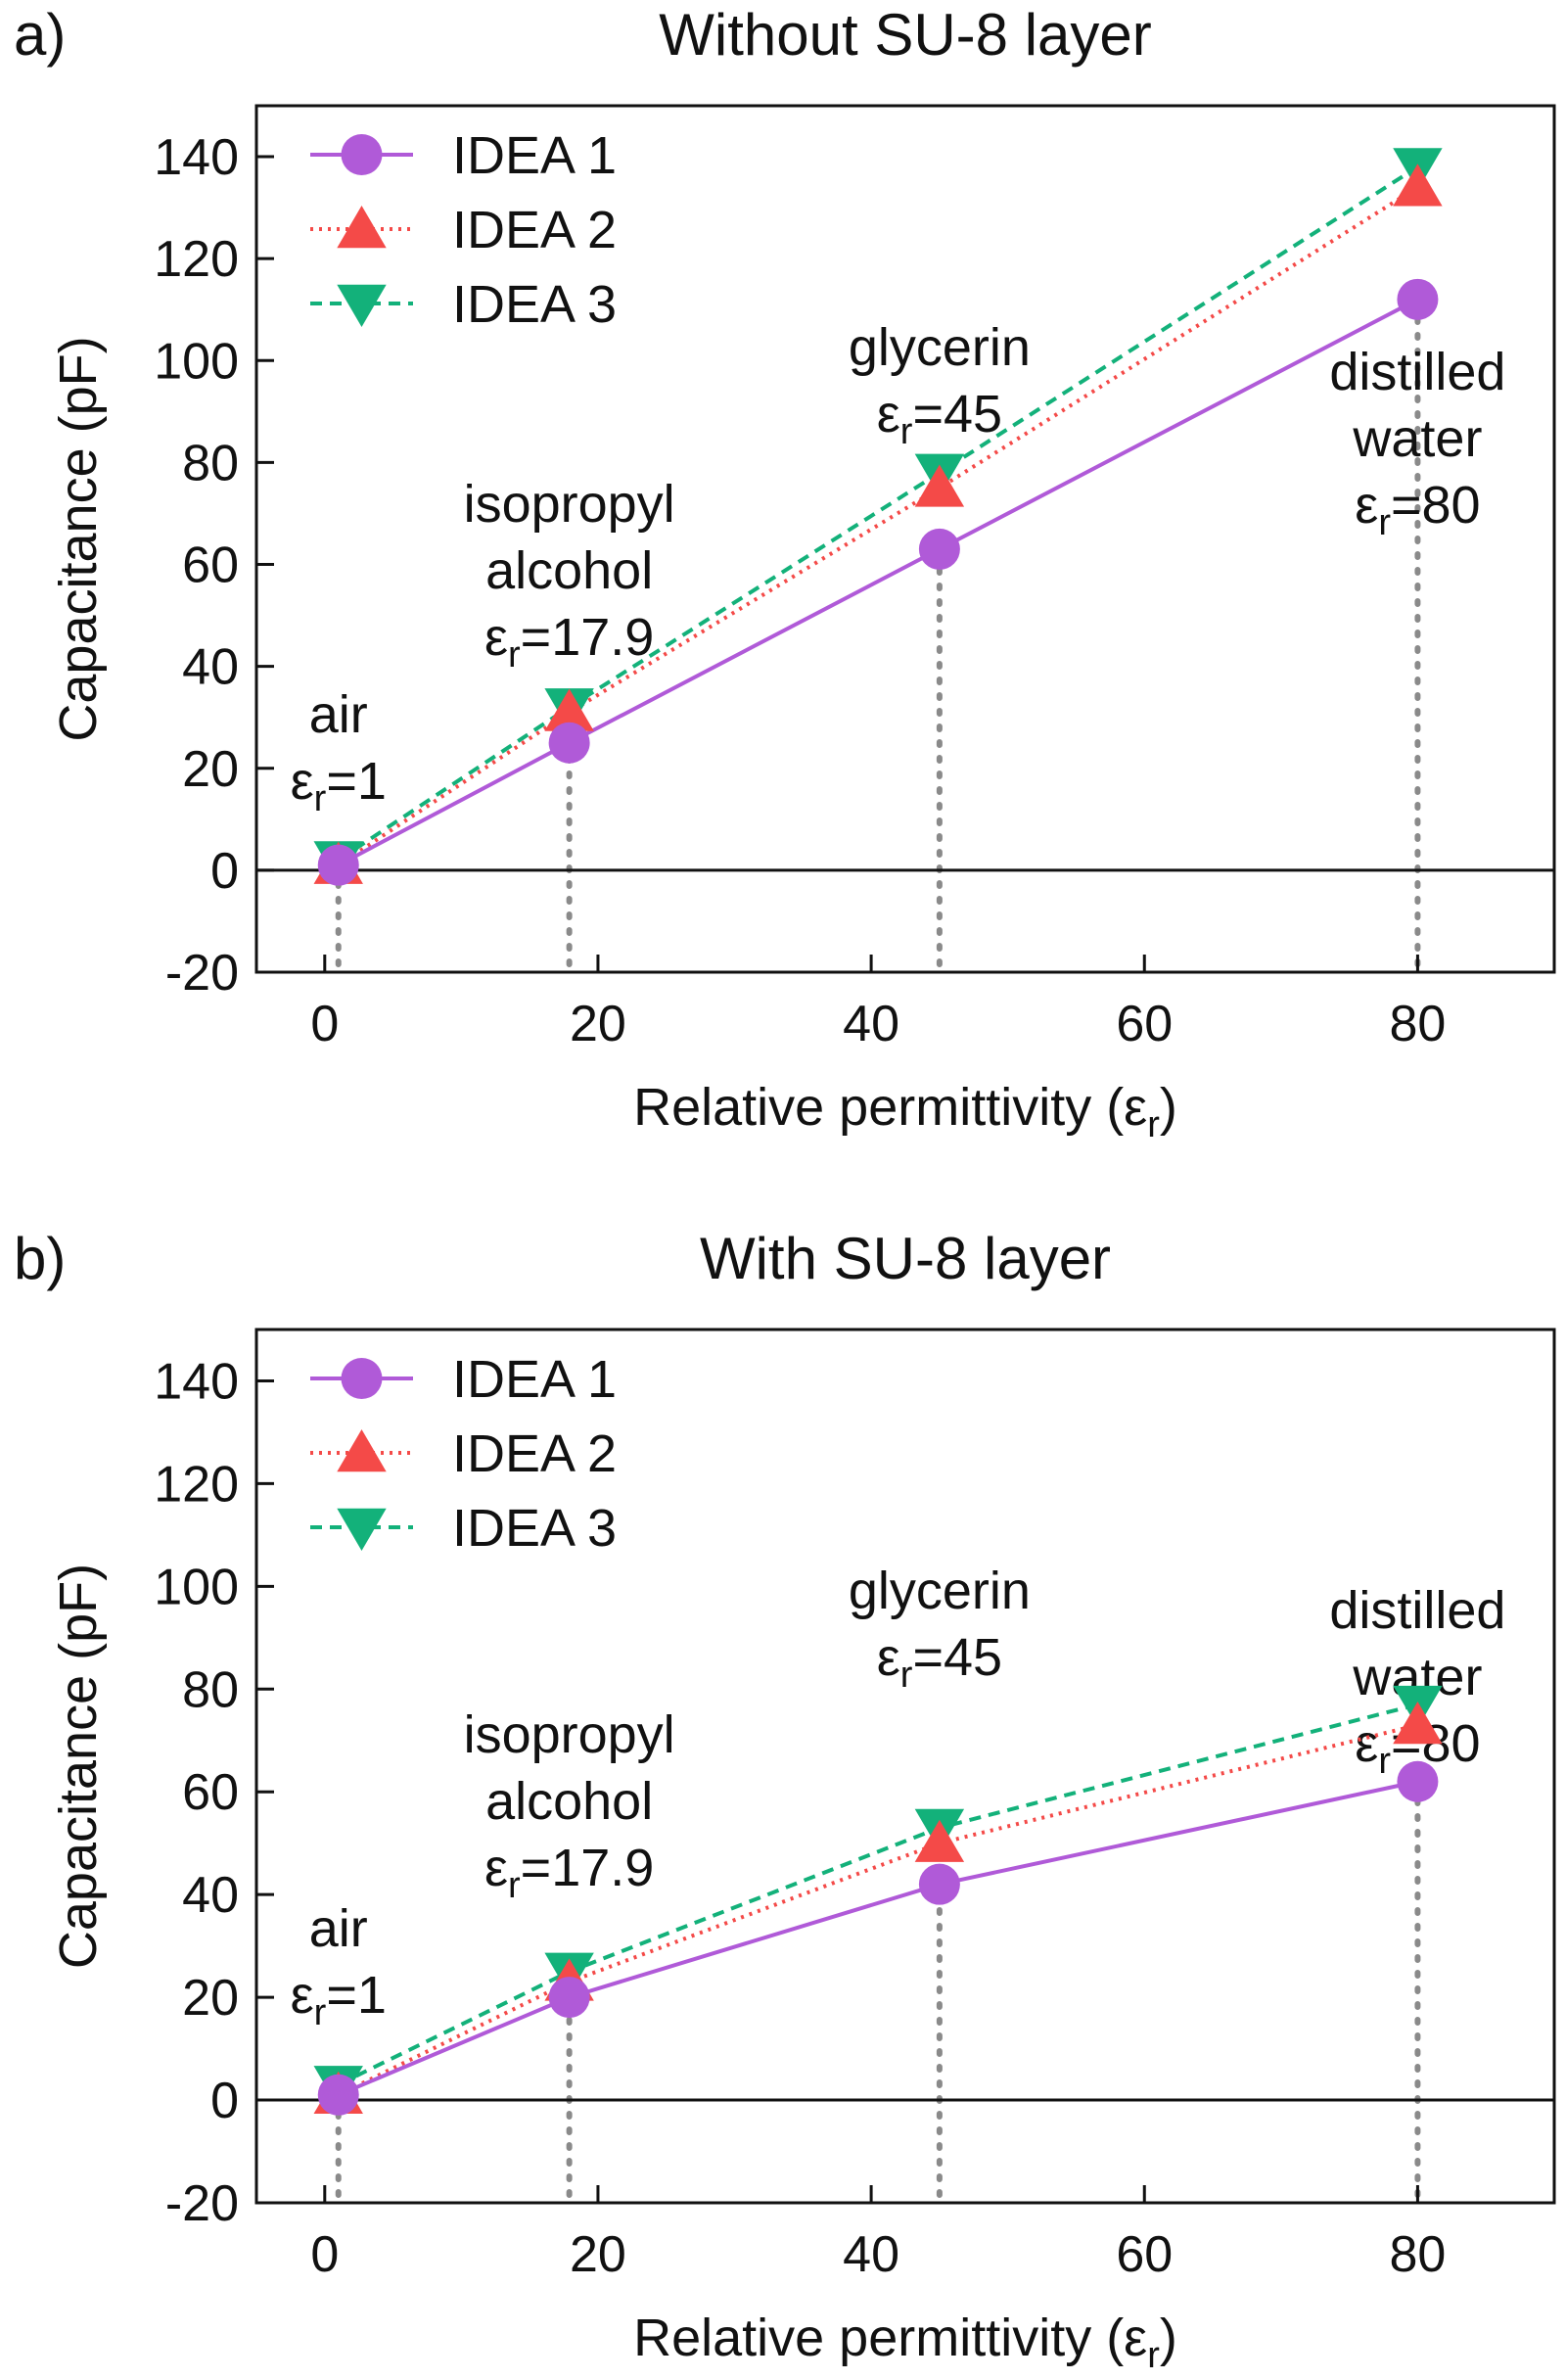  What do you see at coordinates (40, 35) in the screenshot?
I see `panel-label: a)` at bounding box center [40, 35].